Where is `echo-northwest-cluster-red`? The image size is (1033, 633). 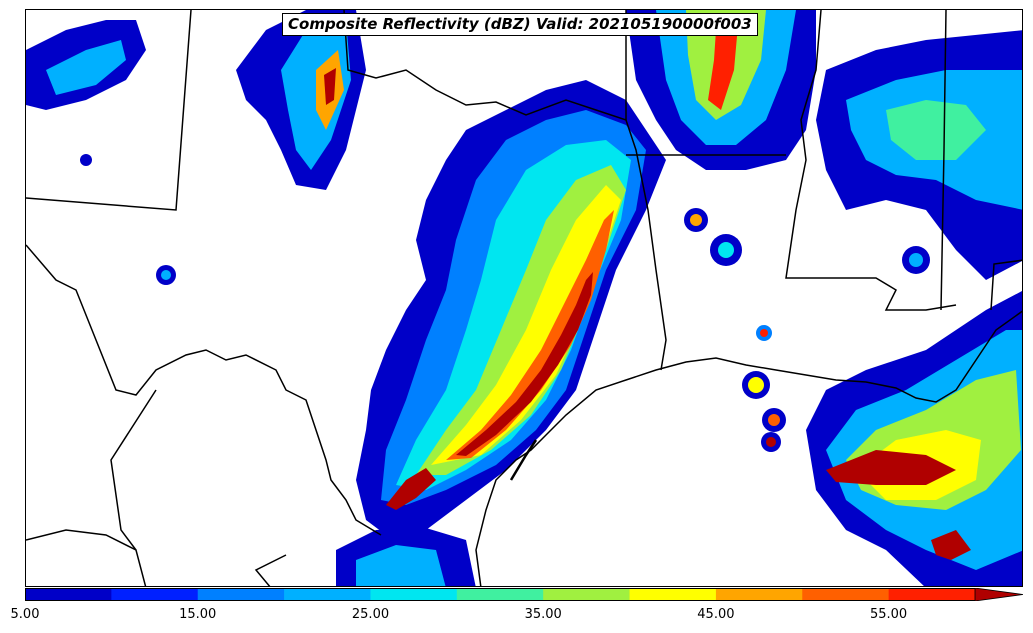 echo-northwest-cluster-red is located at coordinates (330, 86).